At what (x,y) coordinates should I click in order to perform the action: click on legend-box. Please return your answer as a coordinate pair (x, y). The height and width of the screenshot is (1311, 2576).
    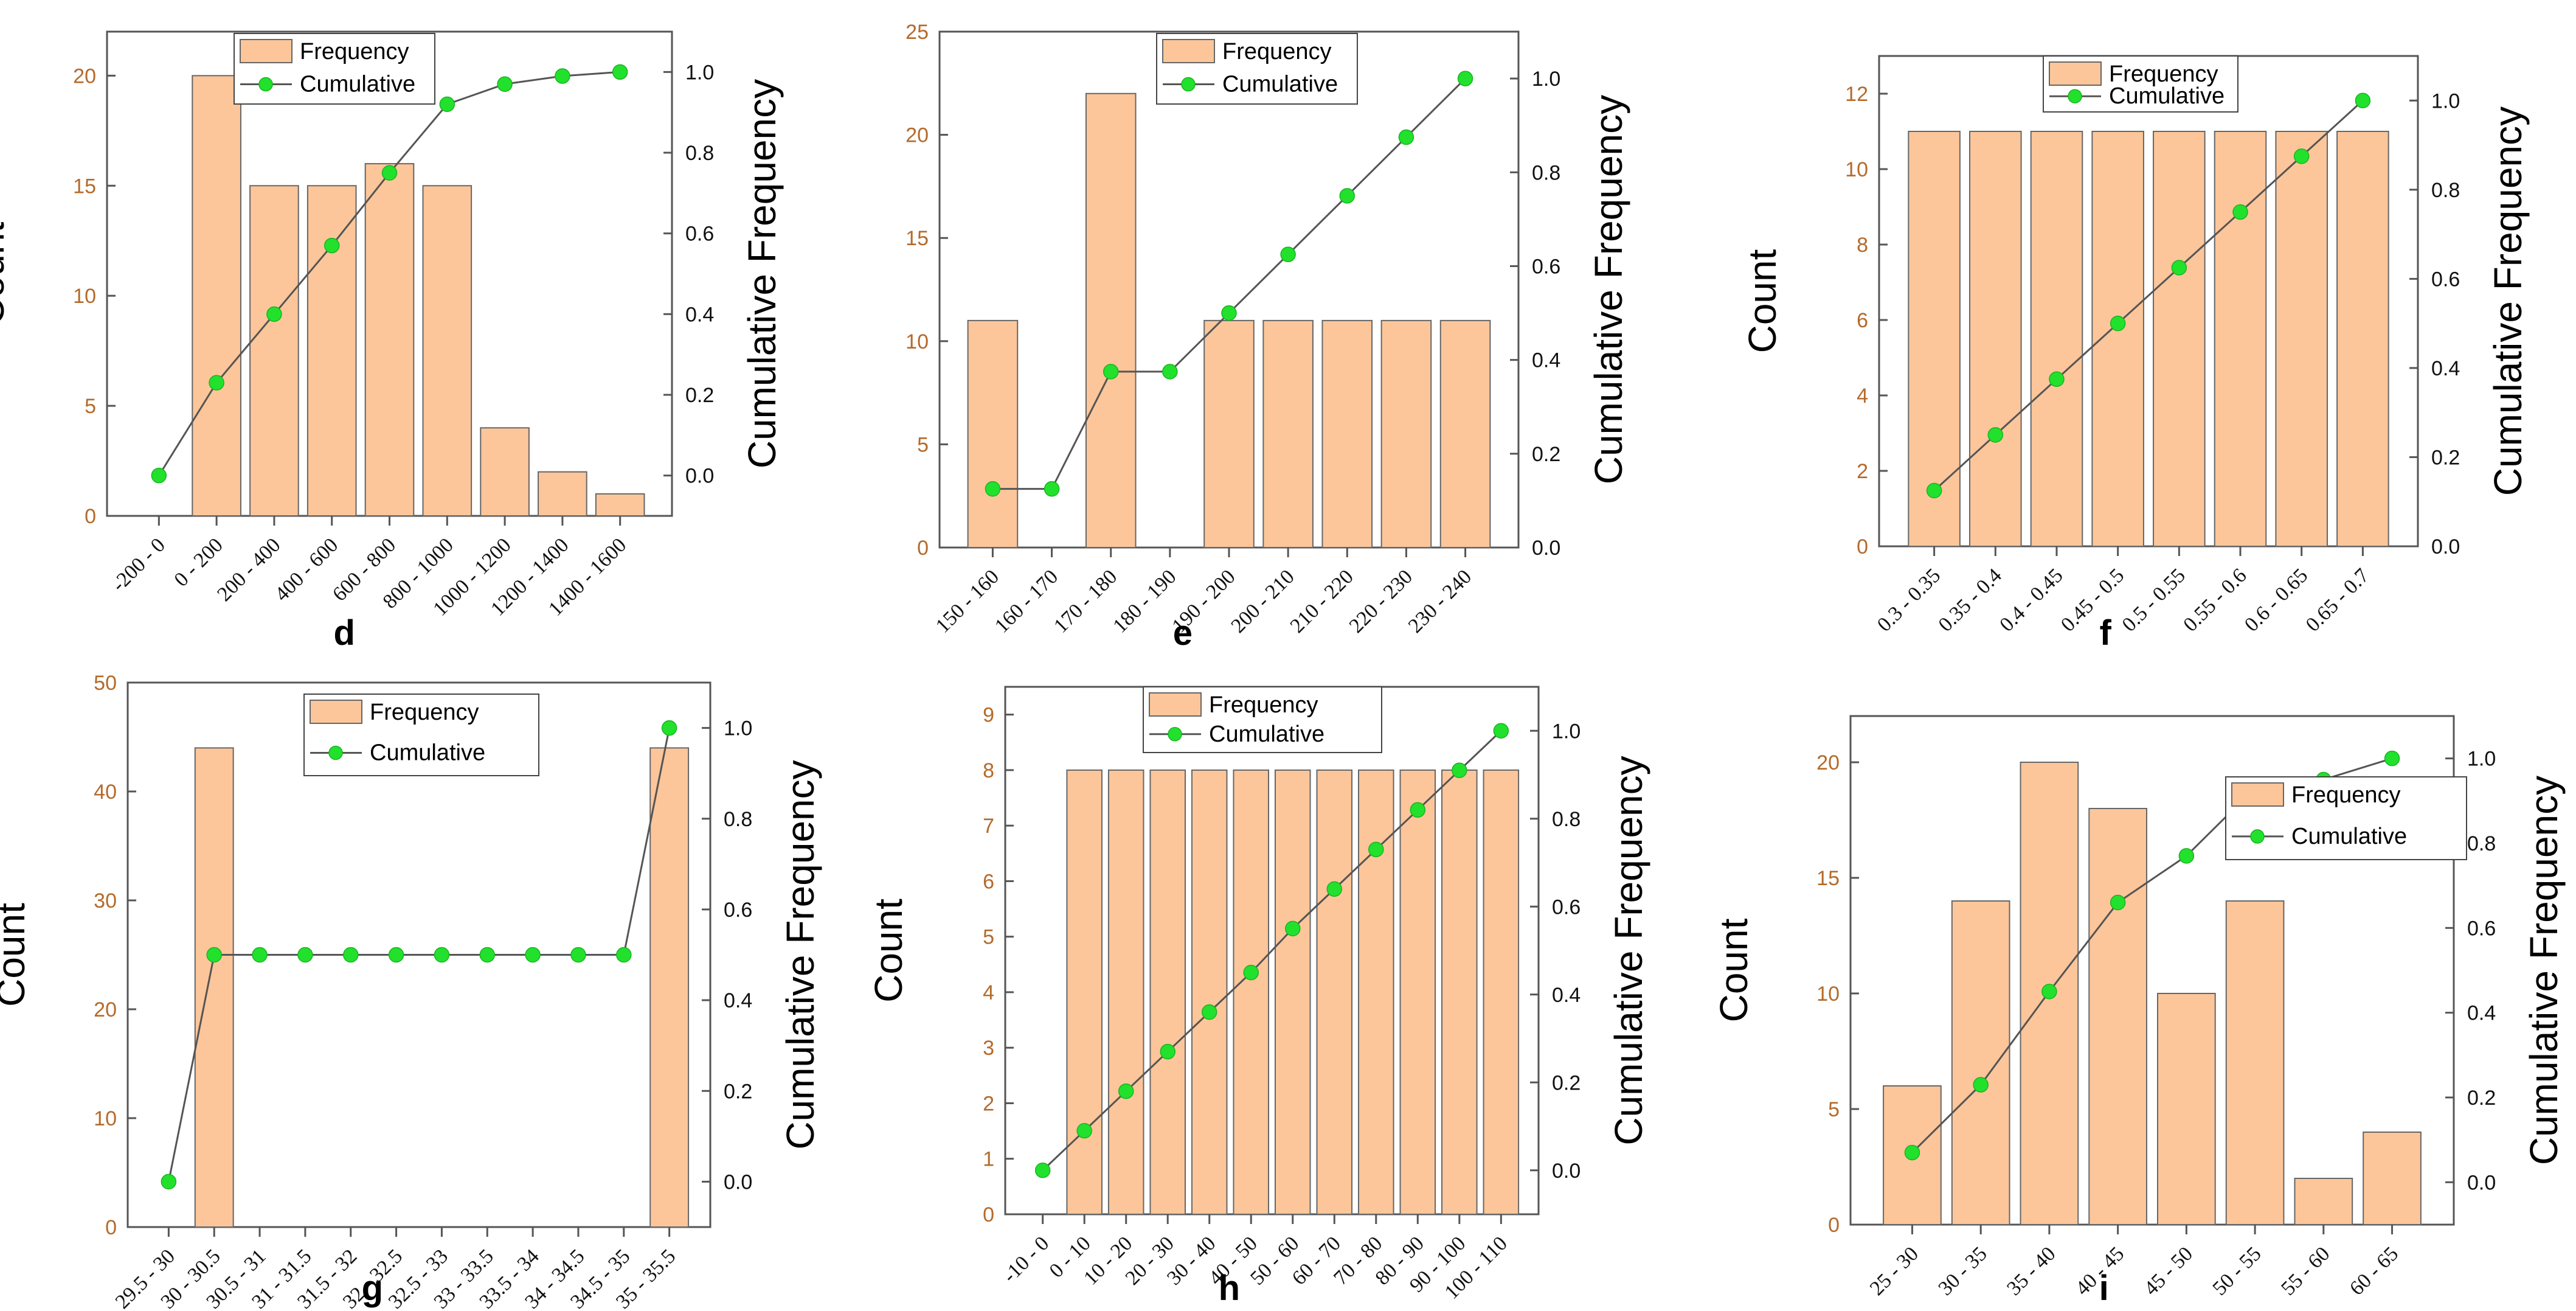
    Looking at the image, I should click on (2346, 818).